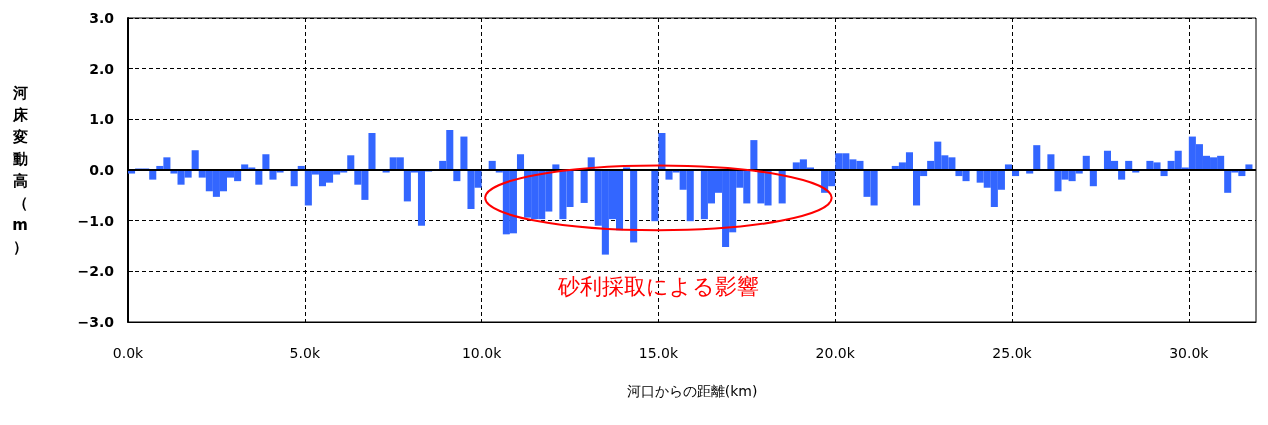 The height and width of the screenshot is (425, 1268). Describe the element at coordinates (128, 353) in the screenshot. I see `x-tick-label: 0.0k` at that location.